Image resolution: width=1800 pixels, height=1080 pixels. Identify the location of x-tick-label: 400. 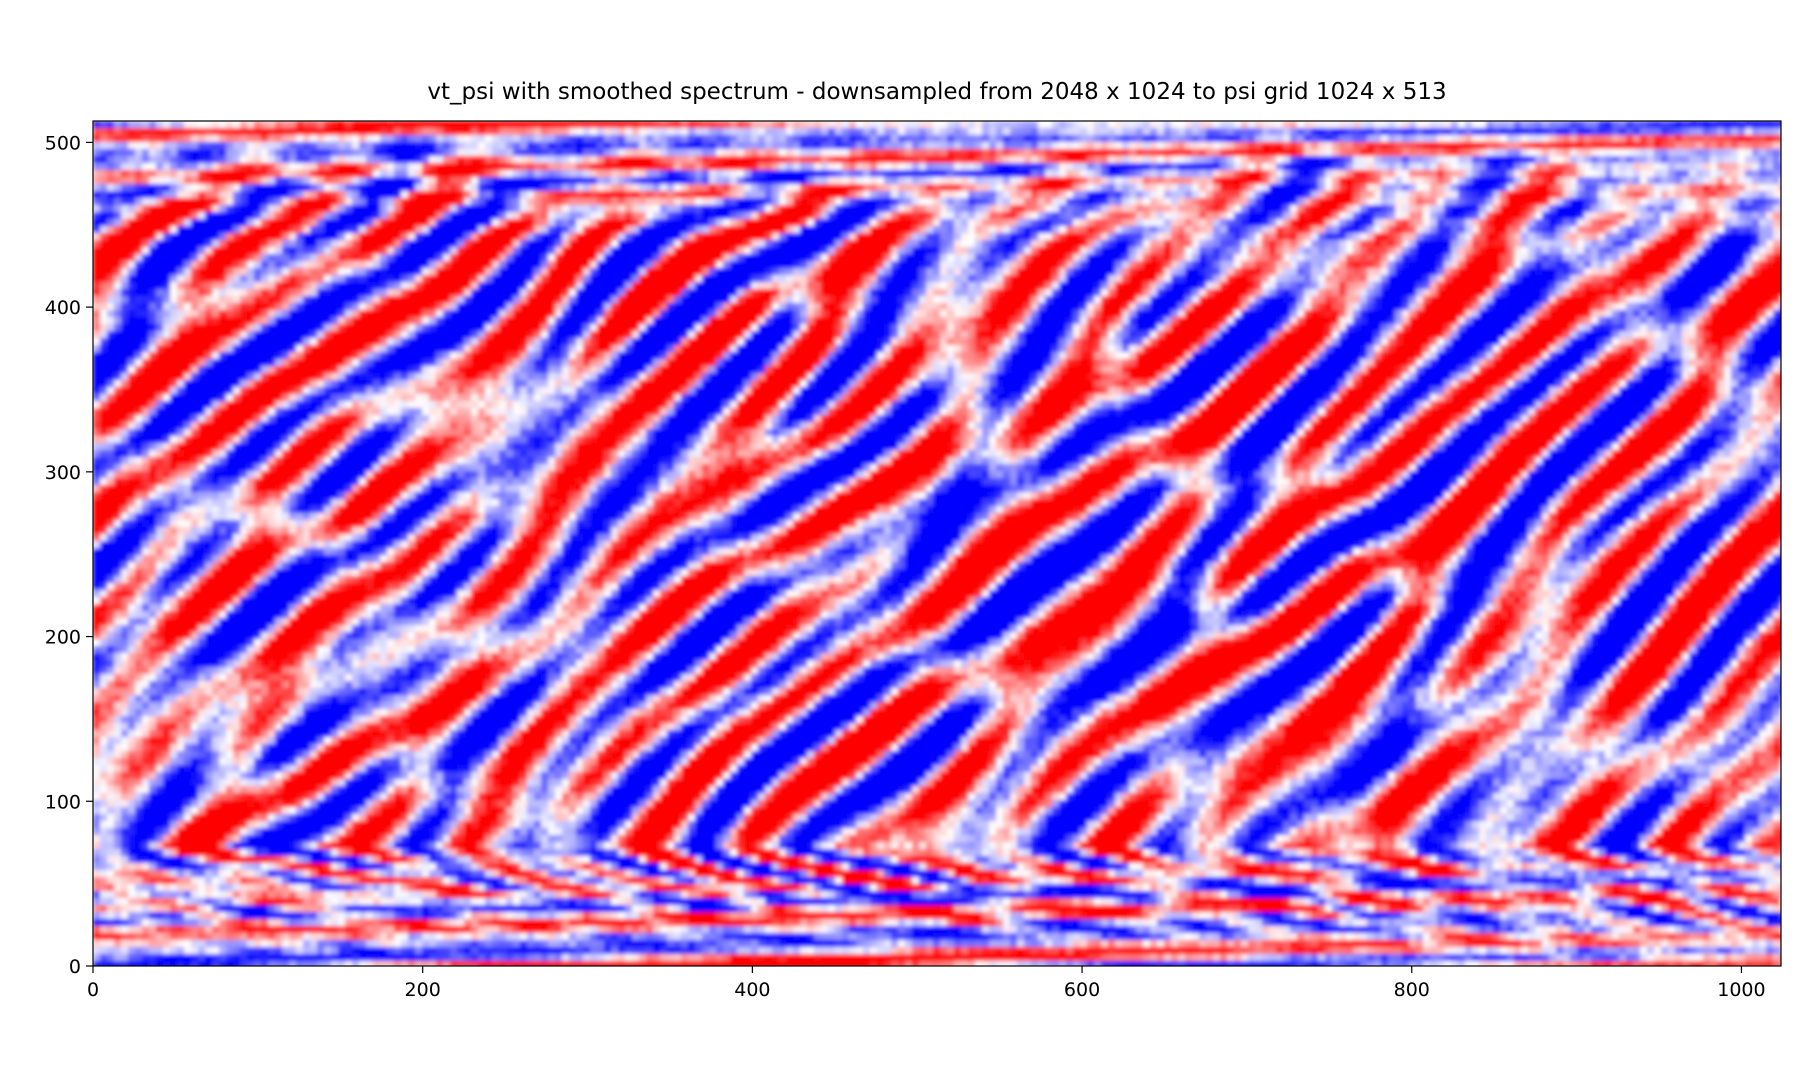
(752, 990).